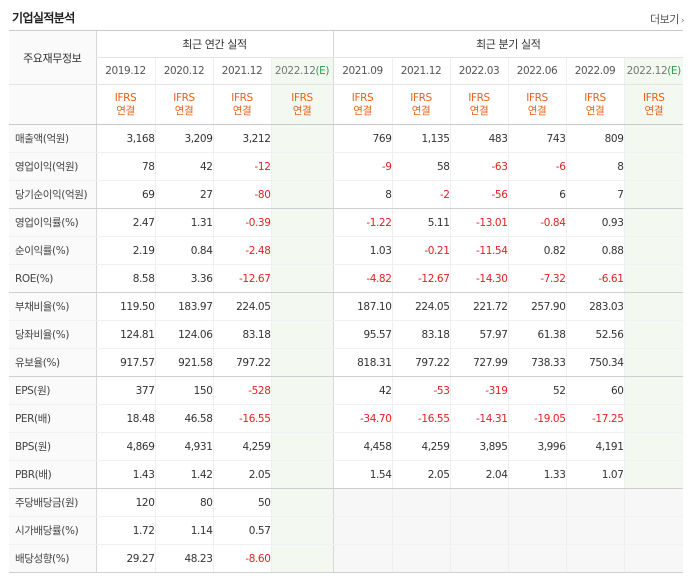  Describe the element at coordinates (478, 166) in the screenshot. I see `value-cell: -63` at that location.